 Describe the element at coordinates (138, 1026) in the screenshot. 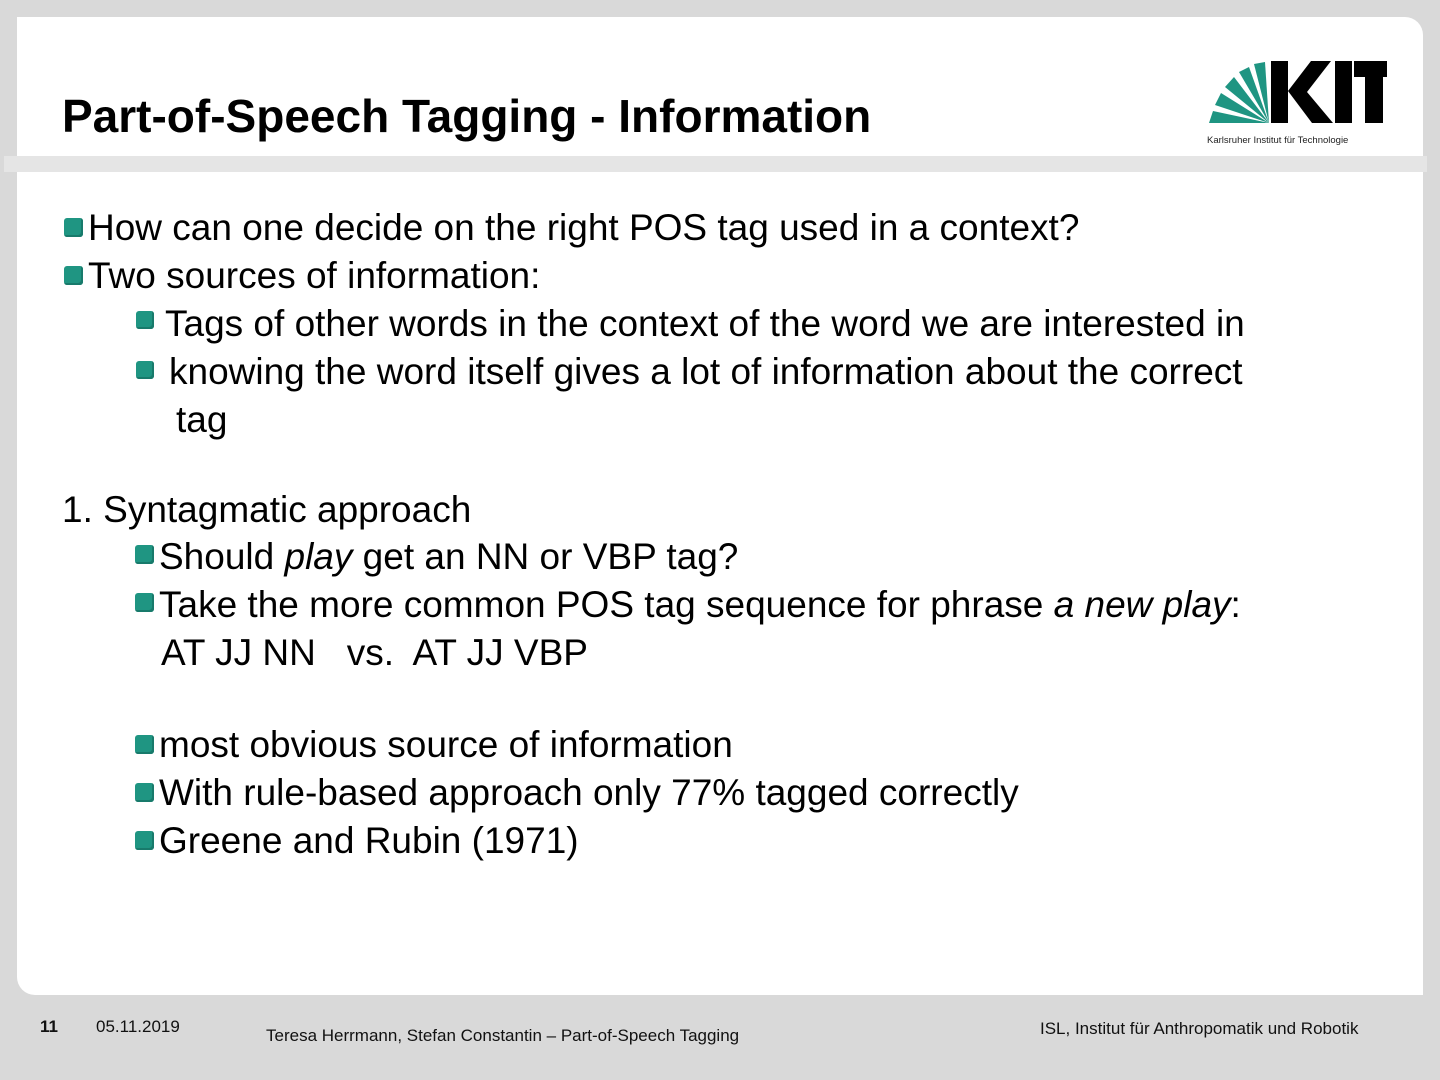

I see `footer-date: 05.11.2019` at that location.